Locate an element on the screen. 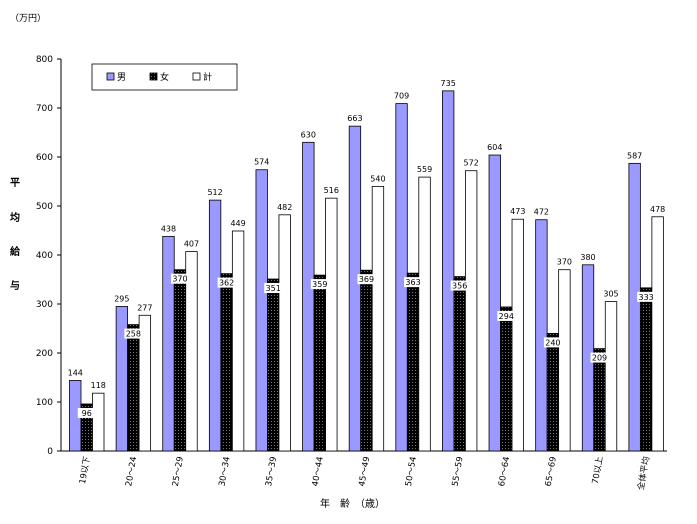  bar-計-11 is located at coordinates (611, 376).